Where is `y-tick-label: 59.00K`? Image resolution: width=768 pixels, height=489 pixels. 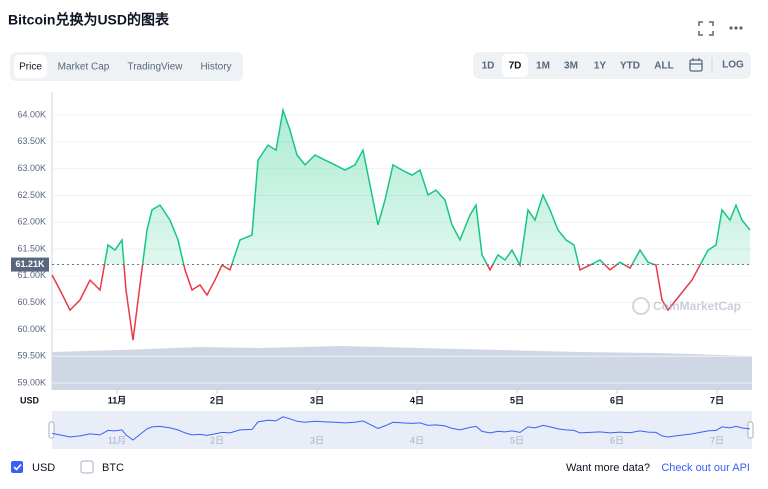 y-tick-label: 59.00K is located at coordinates (31, 382).